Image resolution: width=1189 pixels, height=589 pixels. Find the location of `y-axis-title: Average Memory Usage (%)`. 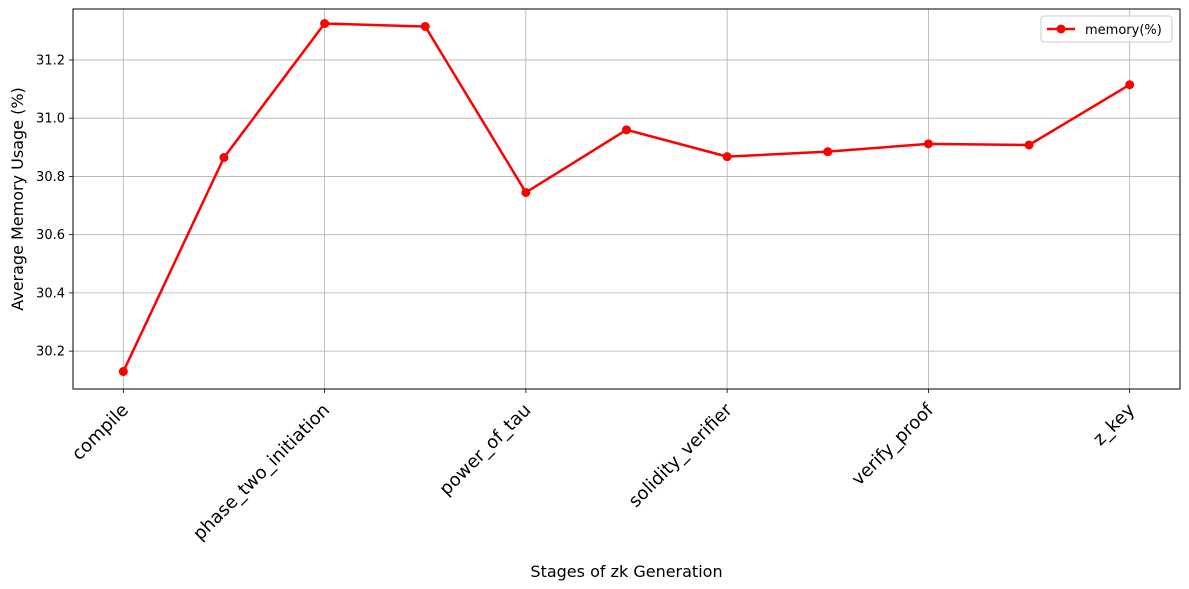

y-axis-title: Average Memory Usage (%) is located at coordinates (17, 199).